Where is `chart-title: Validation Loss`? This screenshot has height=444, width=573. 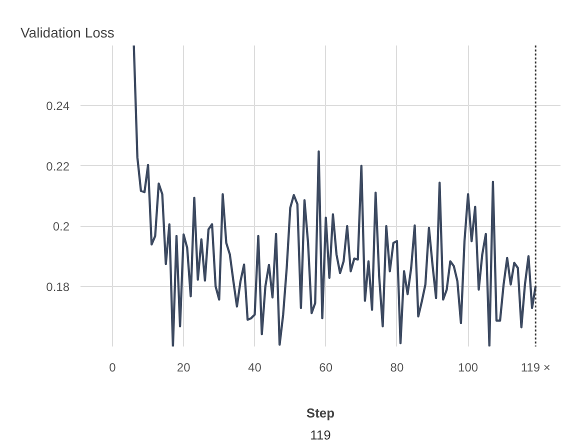
chart-title: Validation Loss is located at coordinates (67, 32).